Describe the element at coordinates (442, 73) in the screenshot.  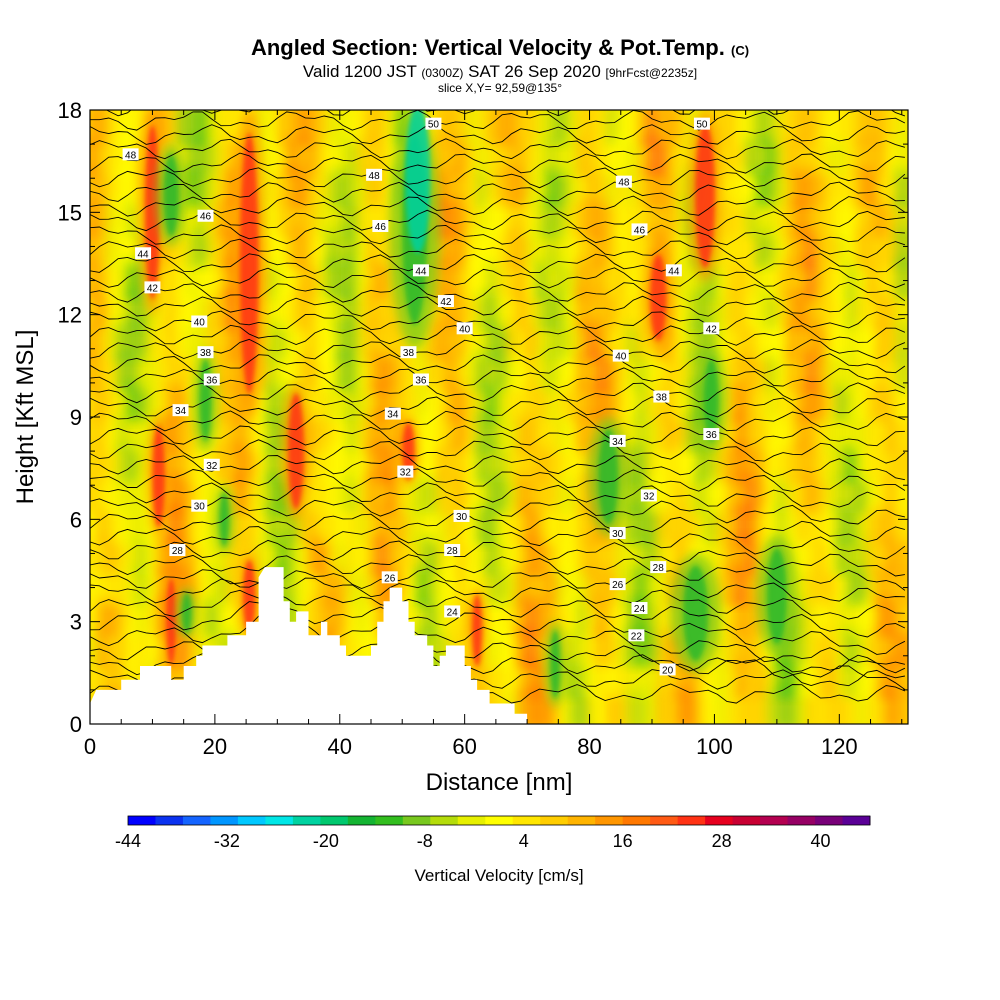
I see `subtitle-zulu: (0300Z)` at that location.